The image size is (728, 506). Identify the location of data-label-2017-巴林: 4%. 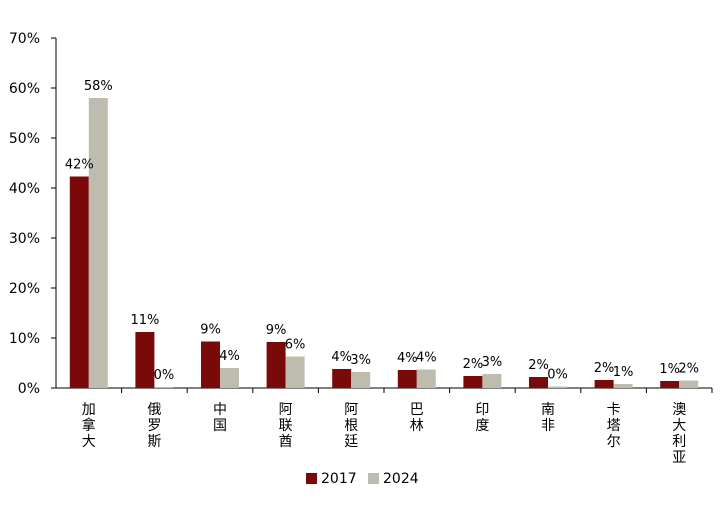
(407, 358).